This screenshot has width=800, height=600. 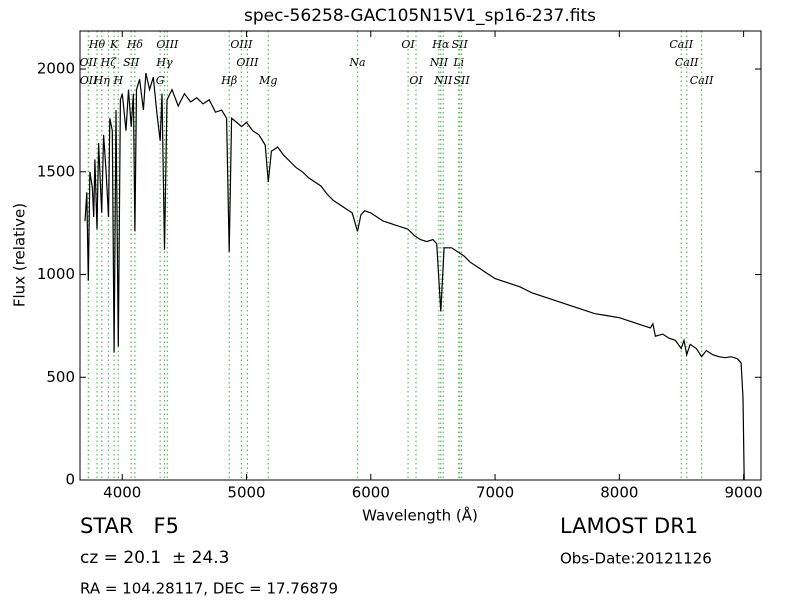 I want to click on spectral-line-label: G, so click(x=160, y=80).